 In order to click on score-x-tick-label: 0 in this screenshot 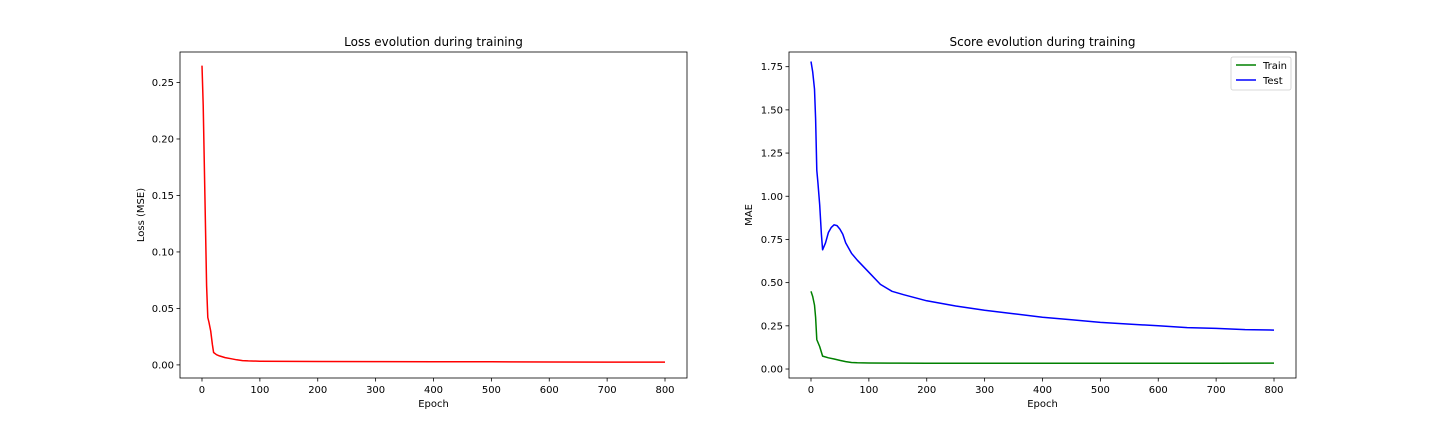, I will do `click(811, 390)`.